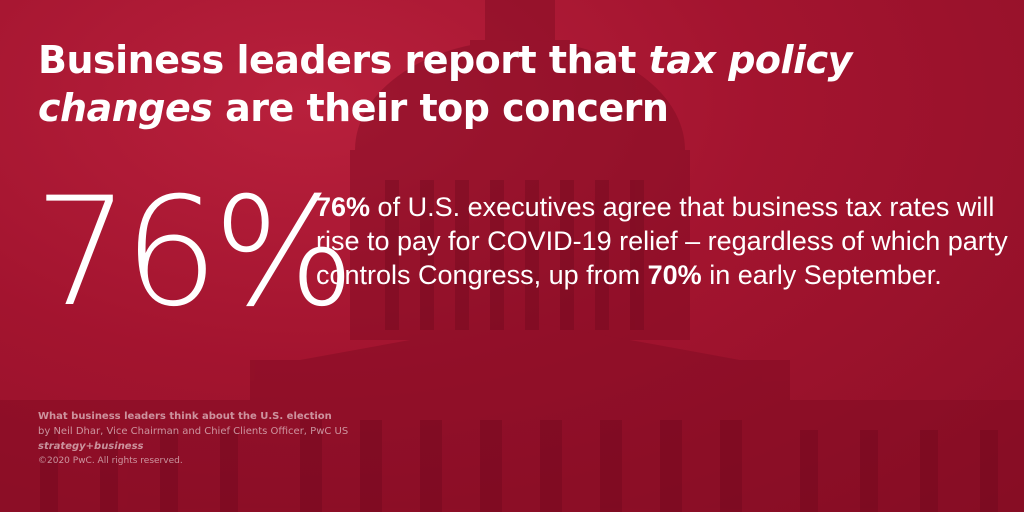  What do you see at coordinates (343, 207) in the screenshot?
I see `desc-lead-percent: 76%` at bounding box center [343, 207].